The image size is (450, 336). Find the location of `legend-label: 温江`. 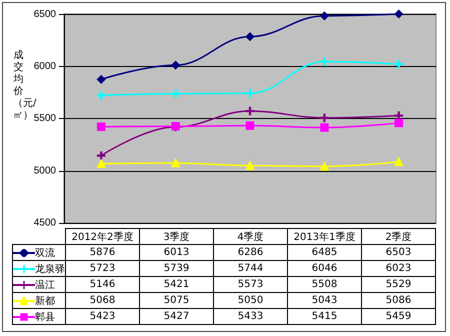

legend-label: 温江 is located at coordinates (45, 285).